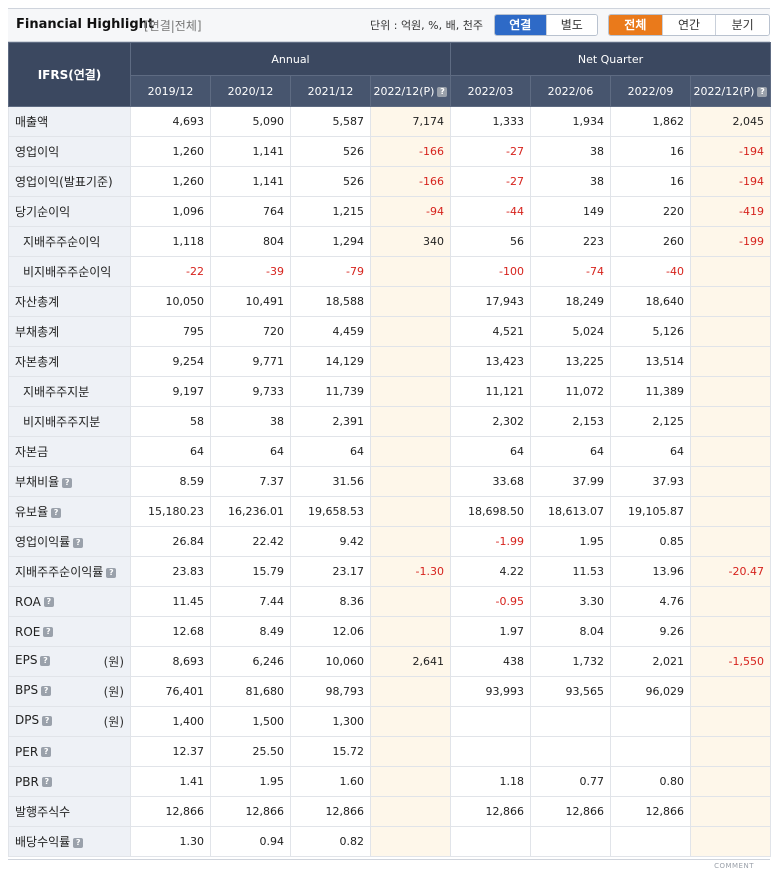 This screenshot has height=882, width=778. What do you see at coordinates (490, 91) in the screenshot?
I see `column-header: 2022/03` at bounding box center [490, 91].